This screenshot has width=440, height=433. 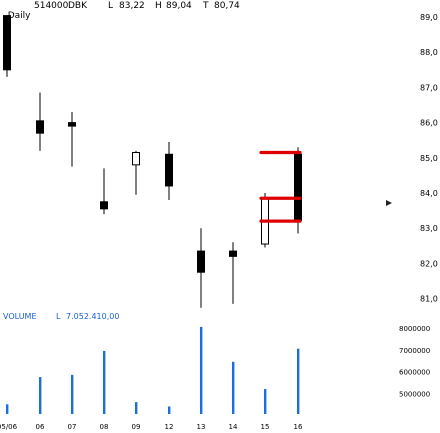 What do you see at coordinates (414, 373) in the screenshot?
I see `volume-tick-label: 6000000` at bounding box center [414, 373].